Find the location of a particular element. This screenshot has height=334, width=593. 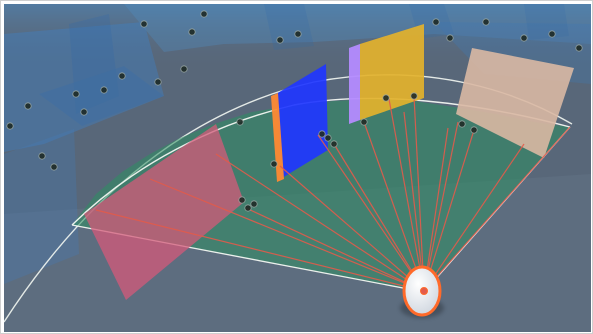

agent-origin is located at coordinates (424, 291).